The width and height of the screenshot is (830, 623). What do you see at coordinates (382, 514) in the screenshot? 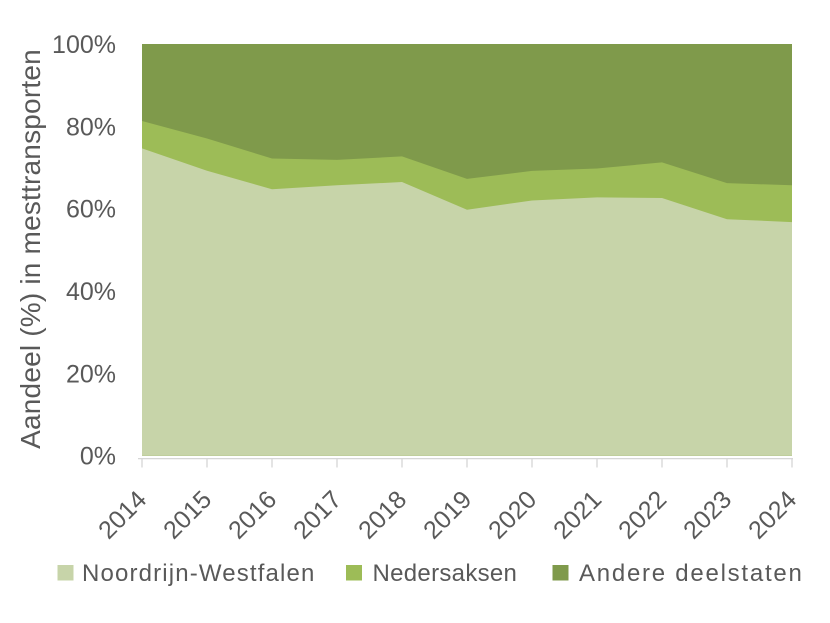
I see `svg-text: 2018` at bounding box center [382, 514].